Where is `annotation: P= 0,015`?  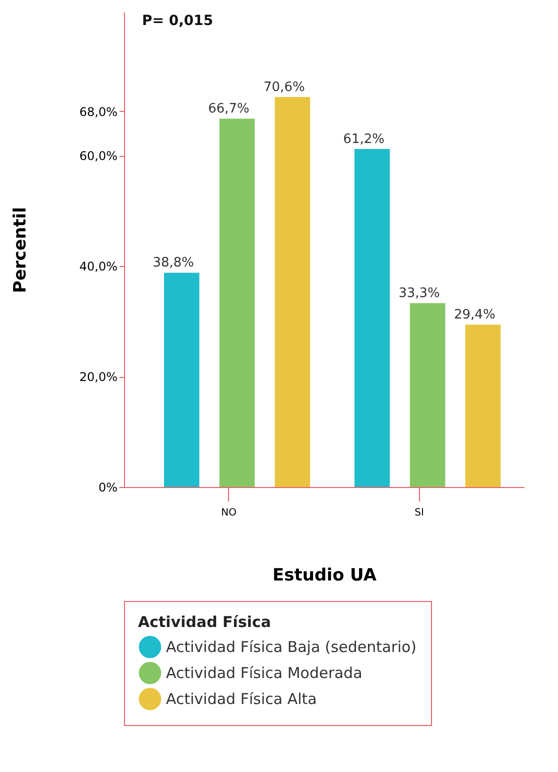
annotation: P= 0,015 is located at coordinates (178, 21).